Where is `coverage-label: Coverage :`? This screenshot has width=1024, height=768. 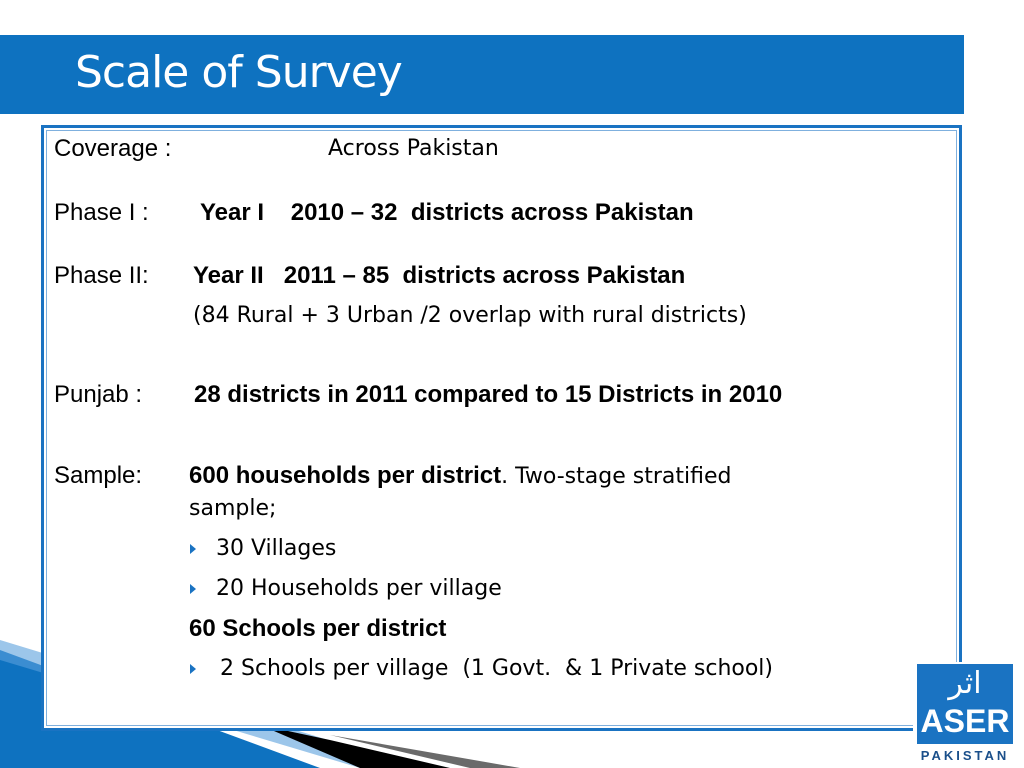
coverage-label: Coverage : is located at coordinates (113, 148).